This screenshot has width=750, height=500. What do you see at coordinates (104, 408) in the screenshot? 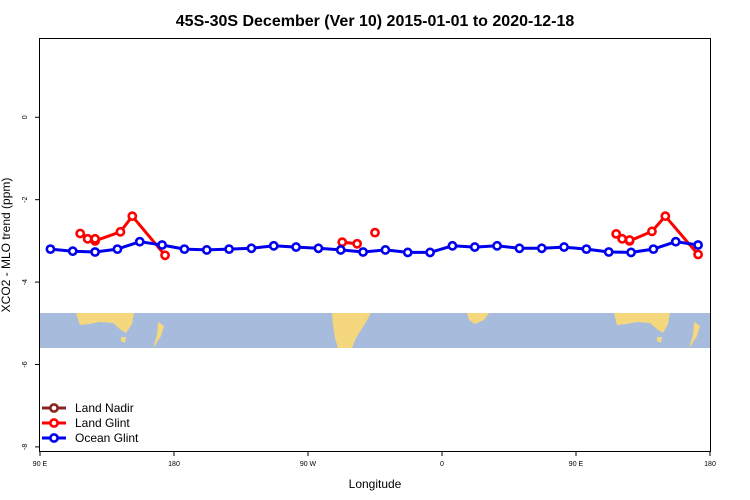
I see `legend-label: Land Nadir` at bounding box center [104, 408].